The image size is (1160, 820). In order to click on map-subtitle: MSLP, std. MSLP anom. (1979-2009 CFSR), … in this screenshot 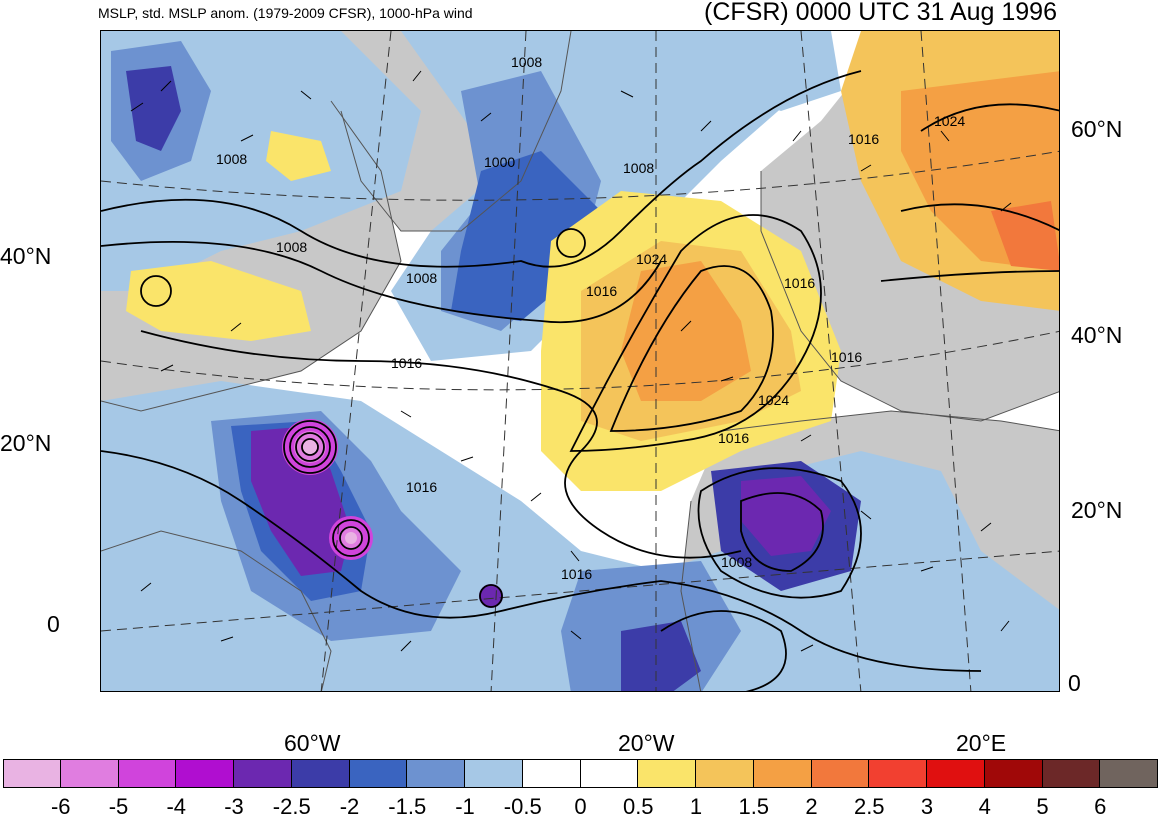, I will do `click(285, 13)`.